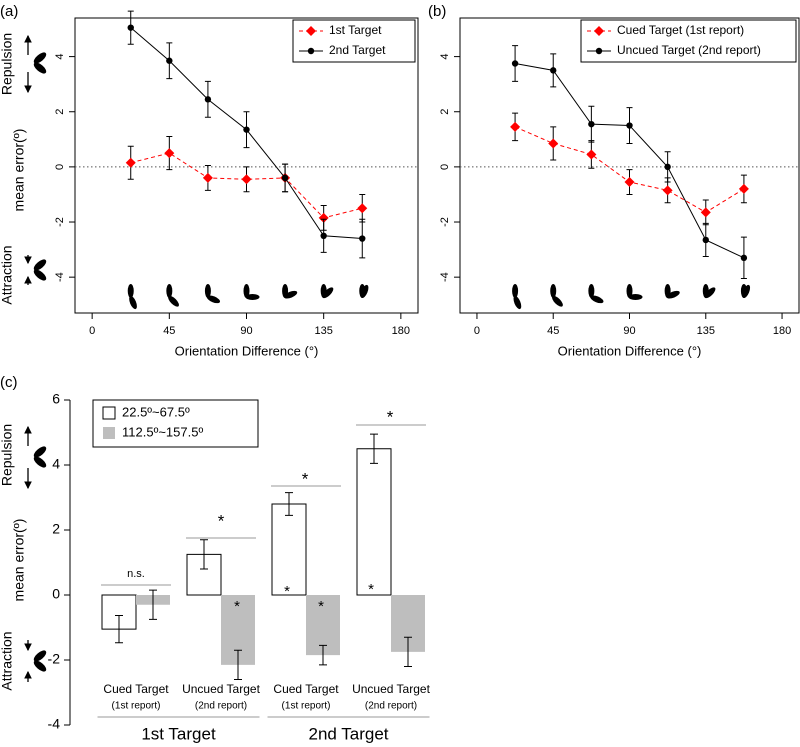 This screenshot has width=800, height=747. I want to click on y-tick-label: 0, so click(56, 594).